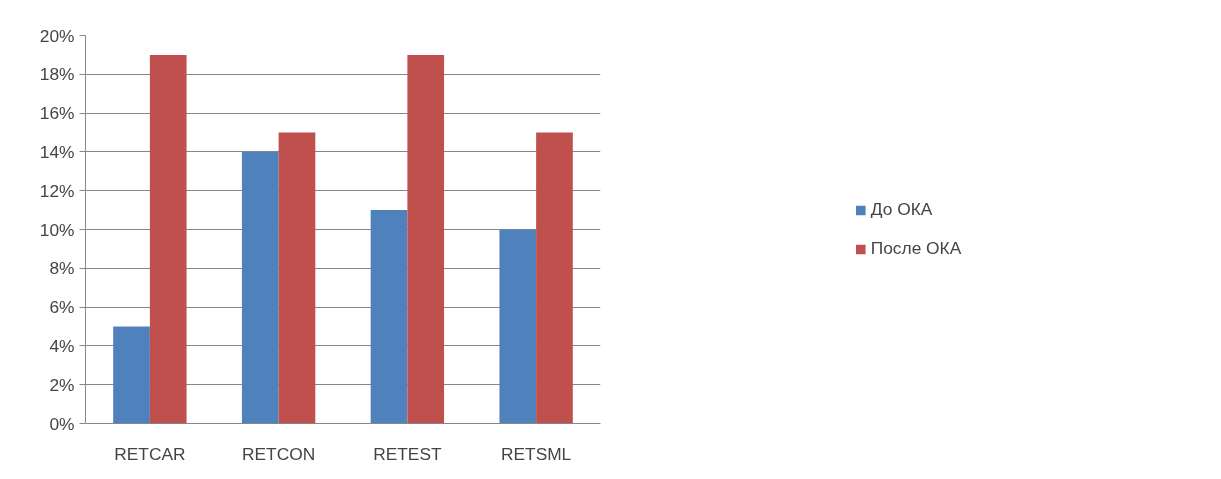 The image size is (1221, 479). Describe the element at coordinates (62, 384) in the screenshot. I see `y-tick-label: 2%` at that location.